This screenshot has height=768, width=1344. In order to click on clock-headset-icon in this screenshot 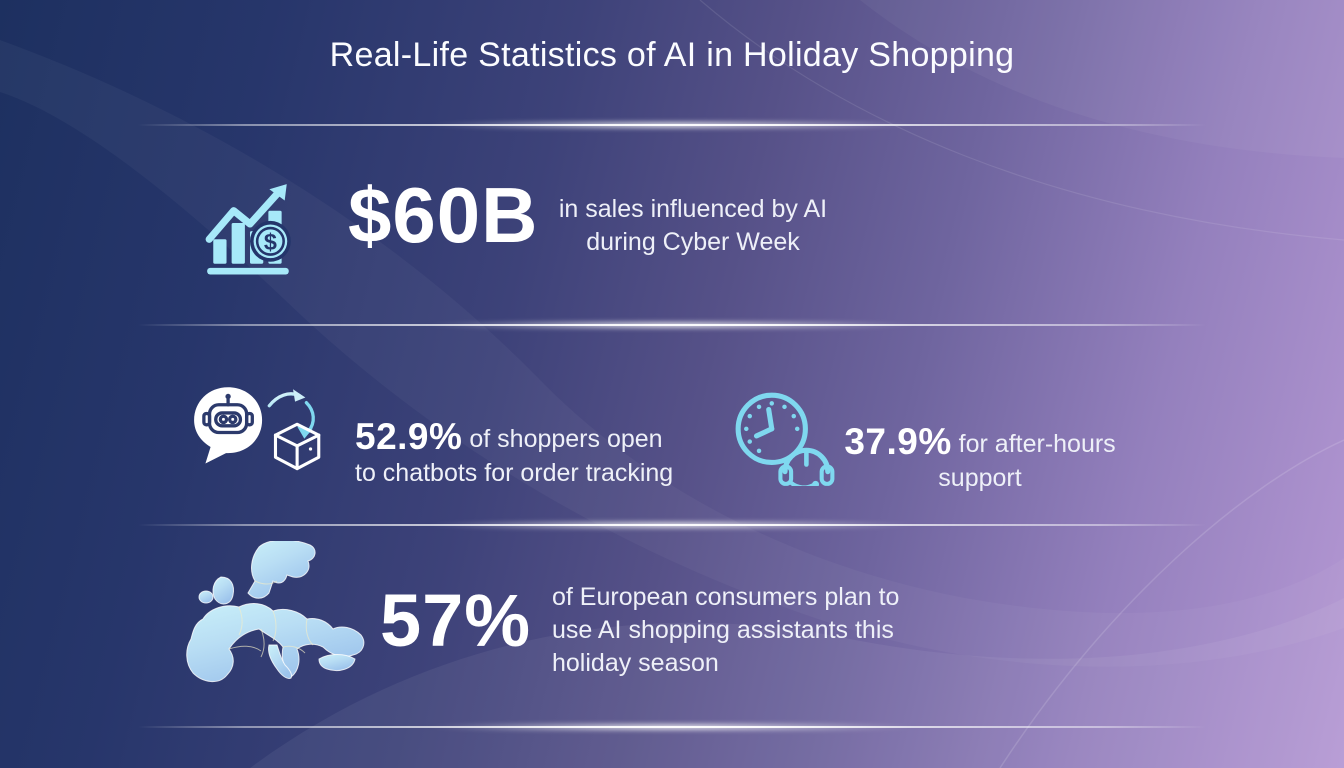, I will do `click(785, 439)`.